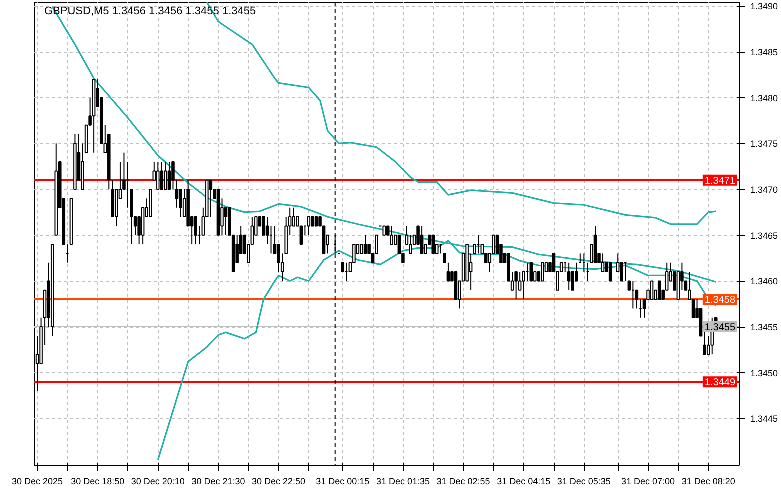 The height and width of the screenshot is (489, 781). Describe the element at coordinates (720, 328) in the screenshot. I see `ref-line-label: 1.3455` at that location.